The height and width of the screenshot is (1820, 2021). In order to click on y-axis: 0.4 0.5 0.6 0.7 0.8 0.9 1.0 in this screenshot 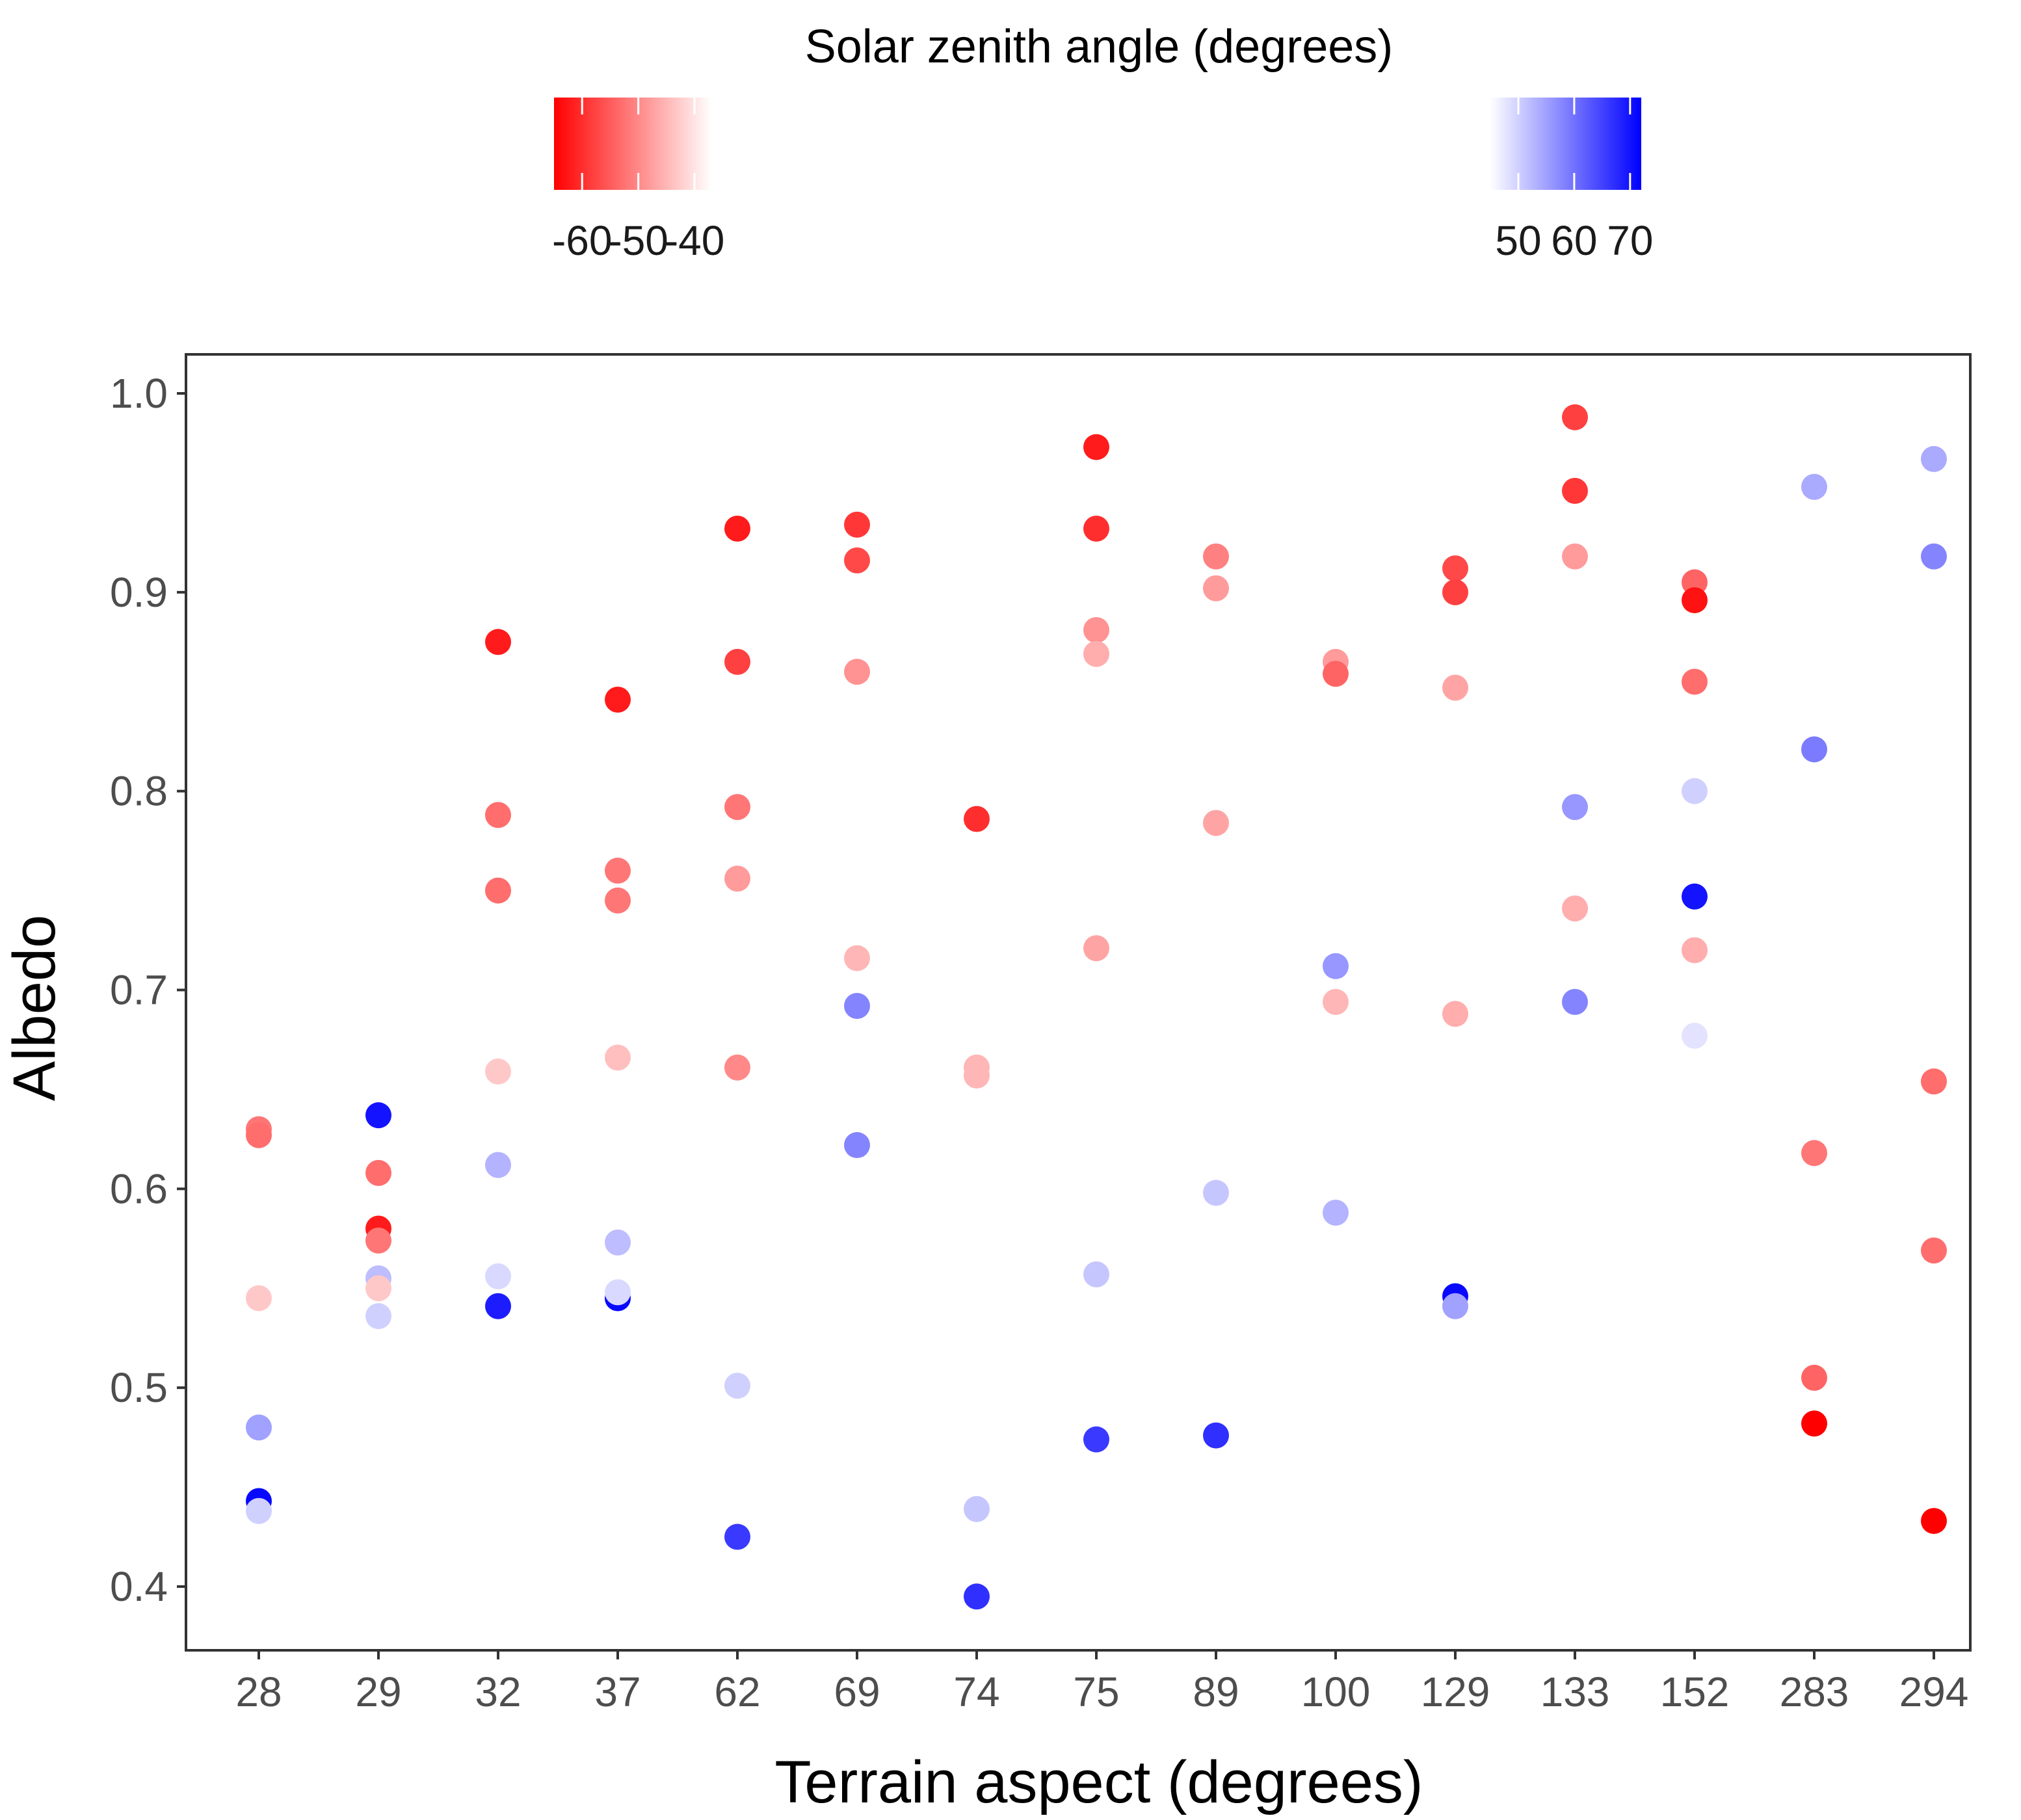, I will do `click(148, 990)`.